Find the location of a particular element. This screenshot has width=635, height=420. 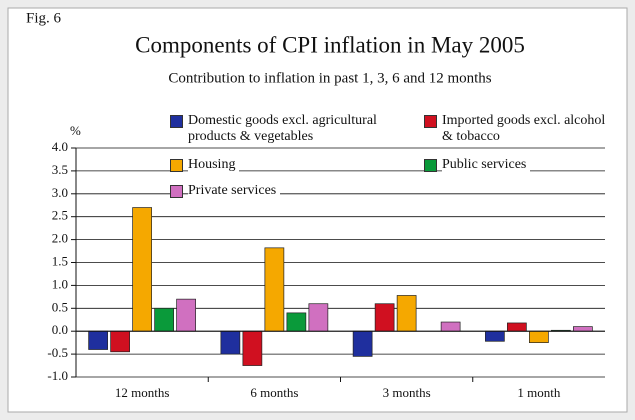

legend-label: Housing is located at coordinates (214, 165).